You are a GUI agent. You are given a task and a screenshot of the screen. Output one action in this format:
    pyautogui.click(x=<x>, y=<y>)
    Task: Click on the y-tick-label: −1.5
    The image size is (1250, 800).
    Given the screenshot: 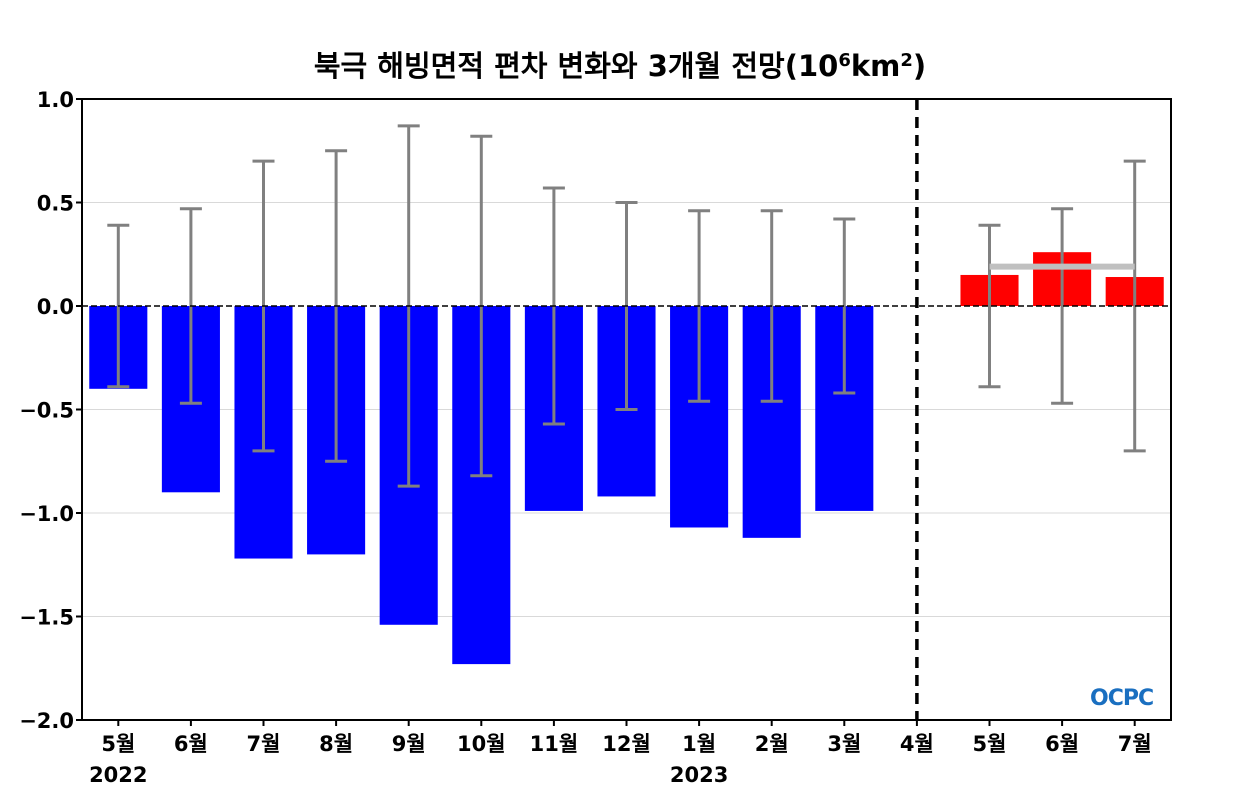 What is the action you would take?
    pyautogui.click(x=46, y=618)
    